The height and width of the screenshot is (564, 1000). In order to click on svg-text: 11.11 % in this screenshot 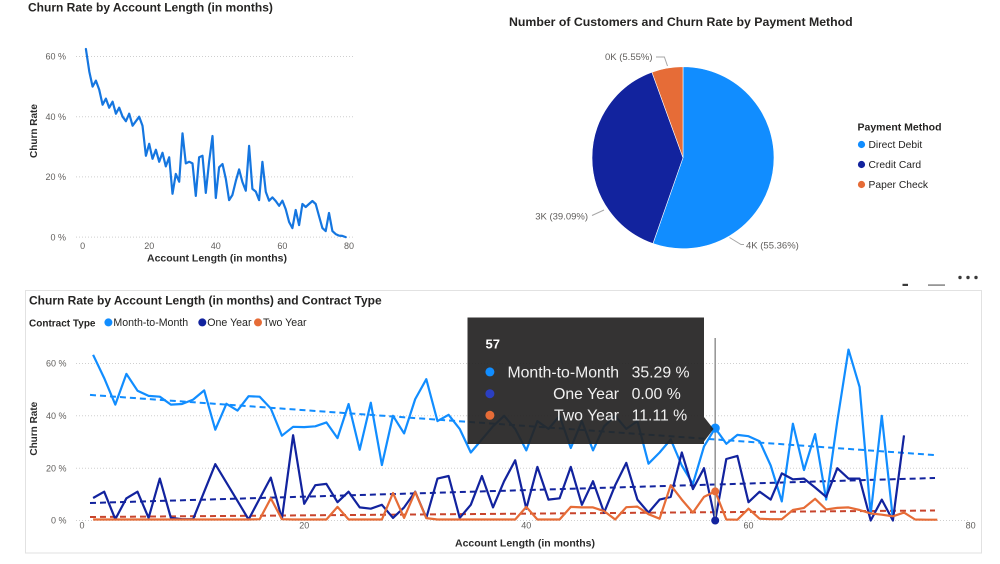, I will do `click(660, 416)`.